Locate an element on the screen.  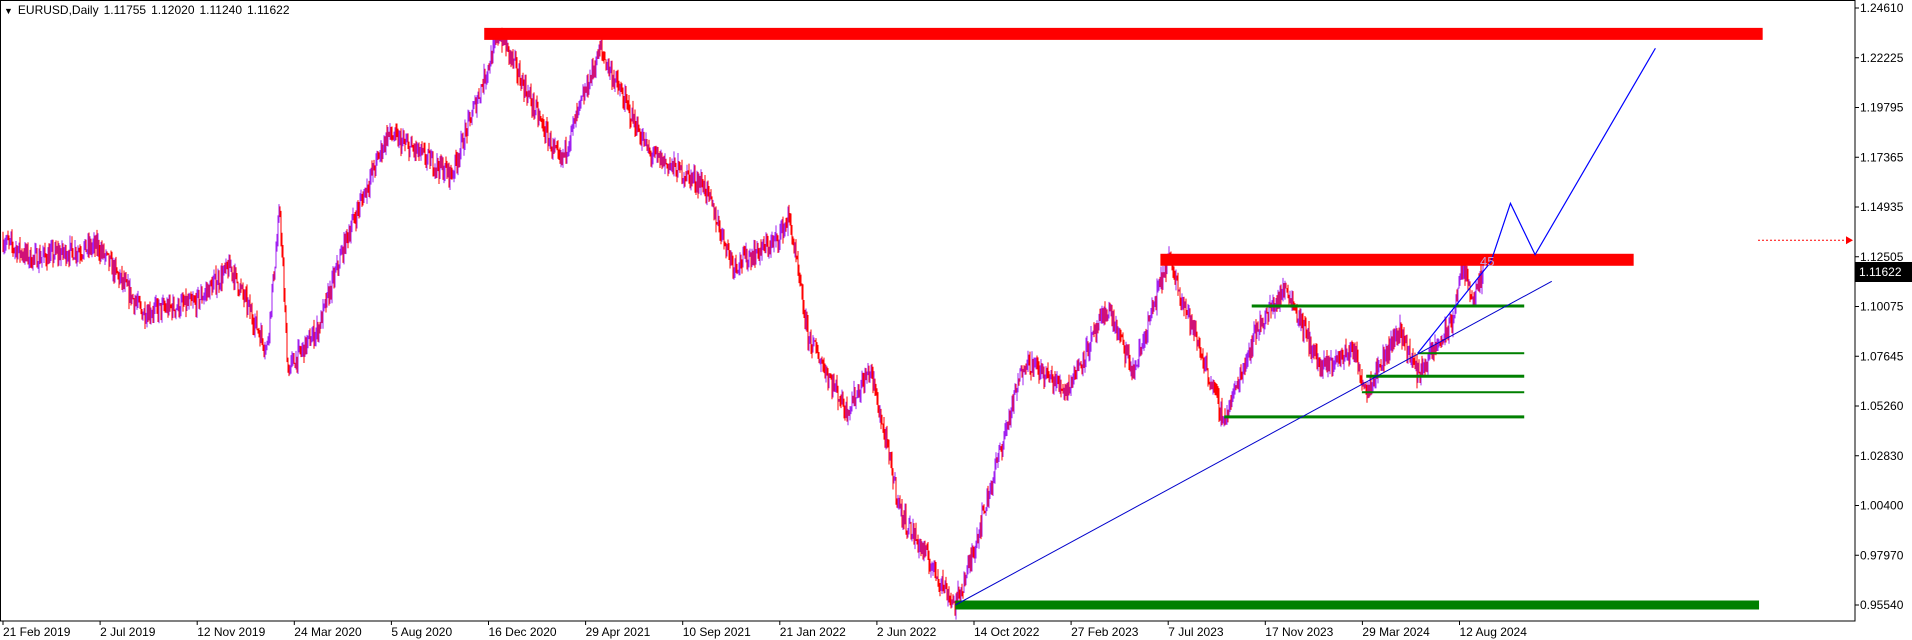
x-tick-label: 29 Mar 2024 is located at coordinates (1396, 632).